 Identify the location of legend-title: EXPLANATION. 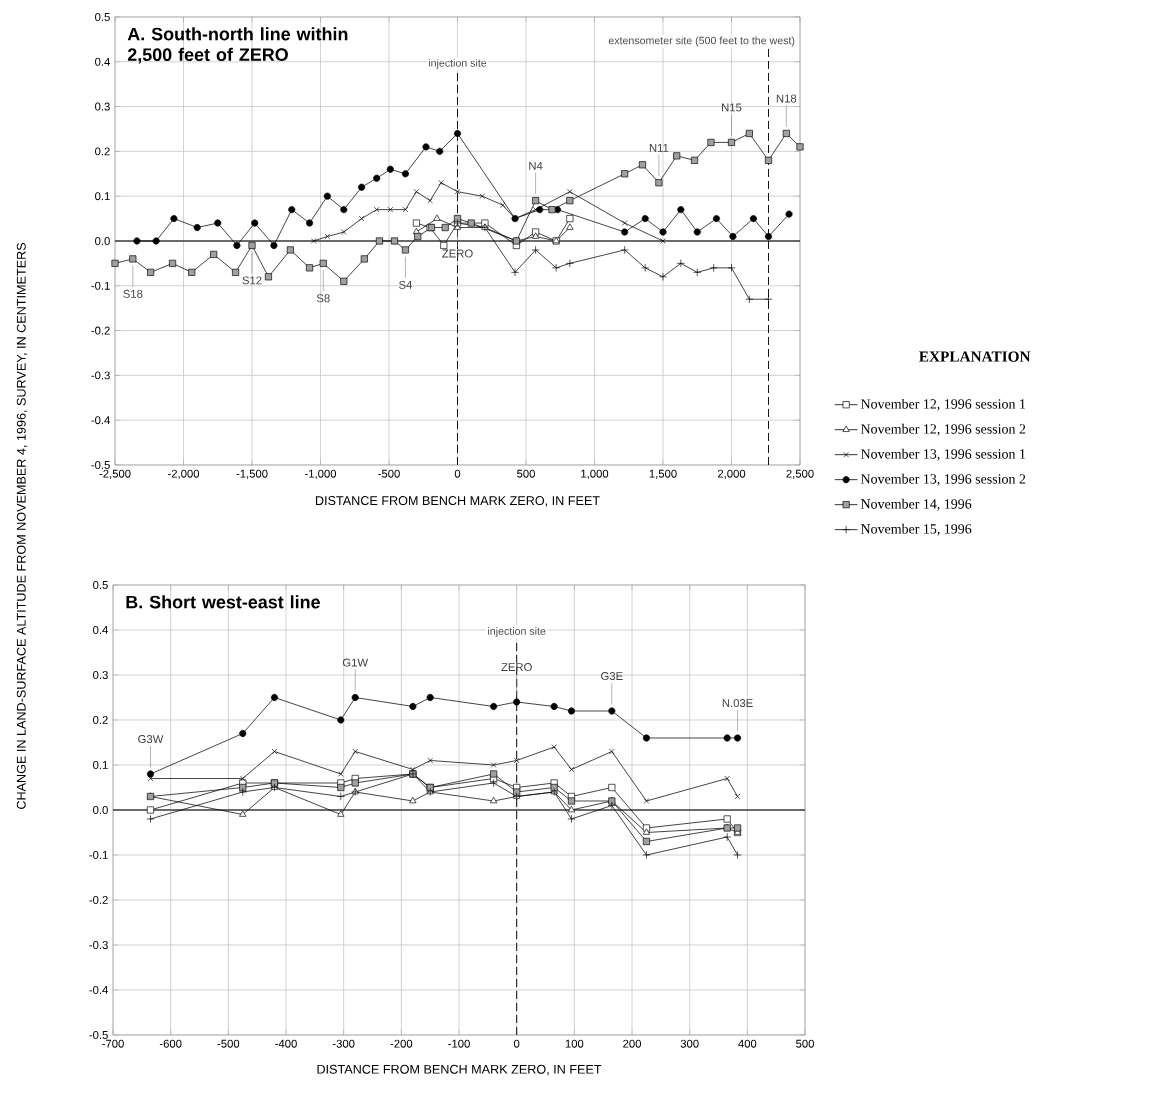
(975, 356).